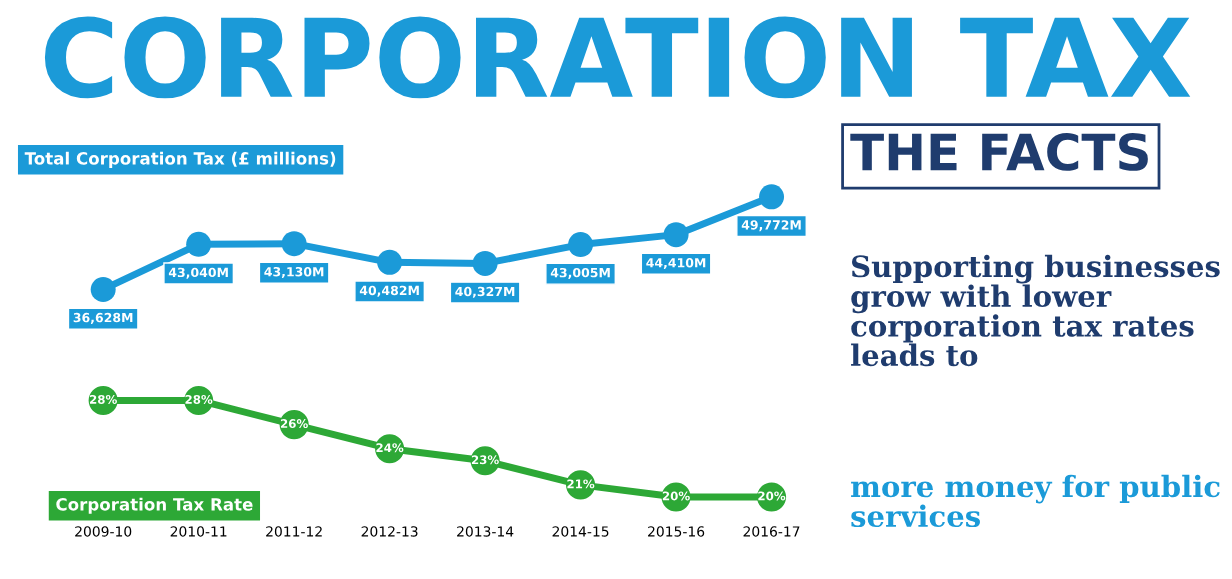 This screenshot has width=1232, height=579. What do you see at coordinates (390, 448) in the screenshot?
I see `data-label: 24%` at bounding box center [390, 448].